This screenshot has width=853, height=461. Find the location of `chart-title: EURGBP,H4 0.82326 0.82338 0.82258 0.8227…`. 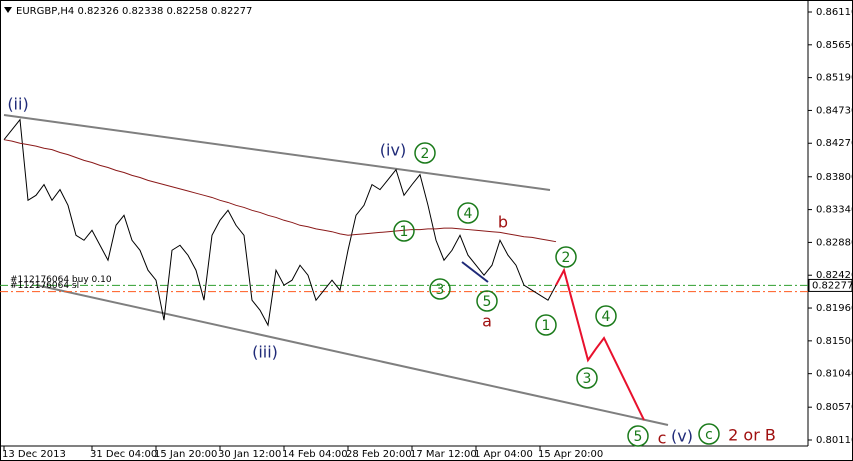

chart-title: EURGBP,H4 0.82326 0.82338 0.82258 0.8227… is located at coordinates (134, 11).